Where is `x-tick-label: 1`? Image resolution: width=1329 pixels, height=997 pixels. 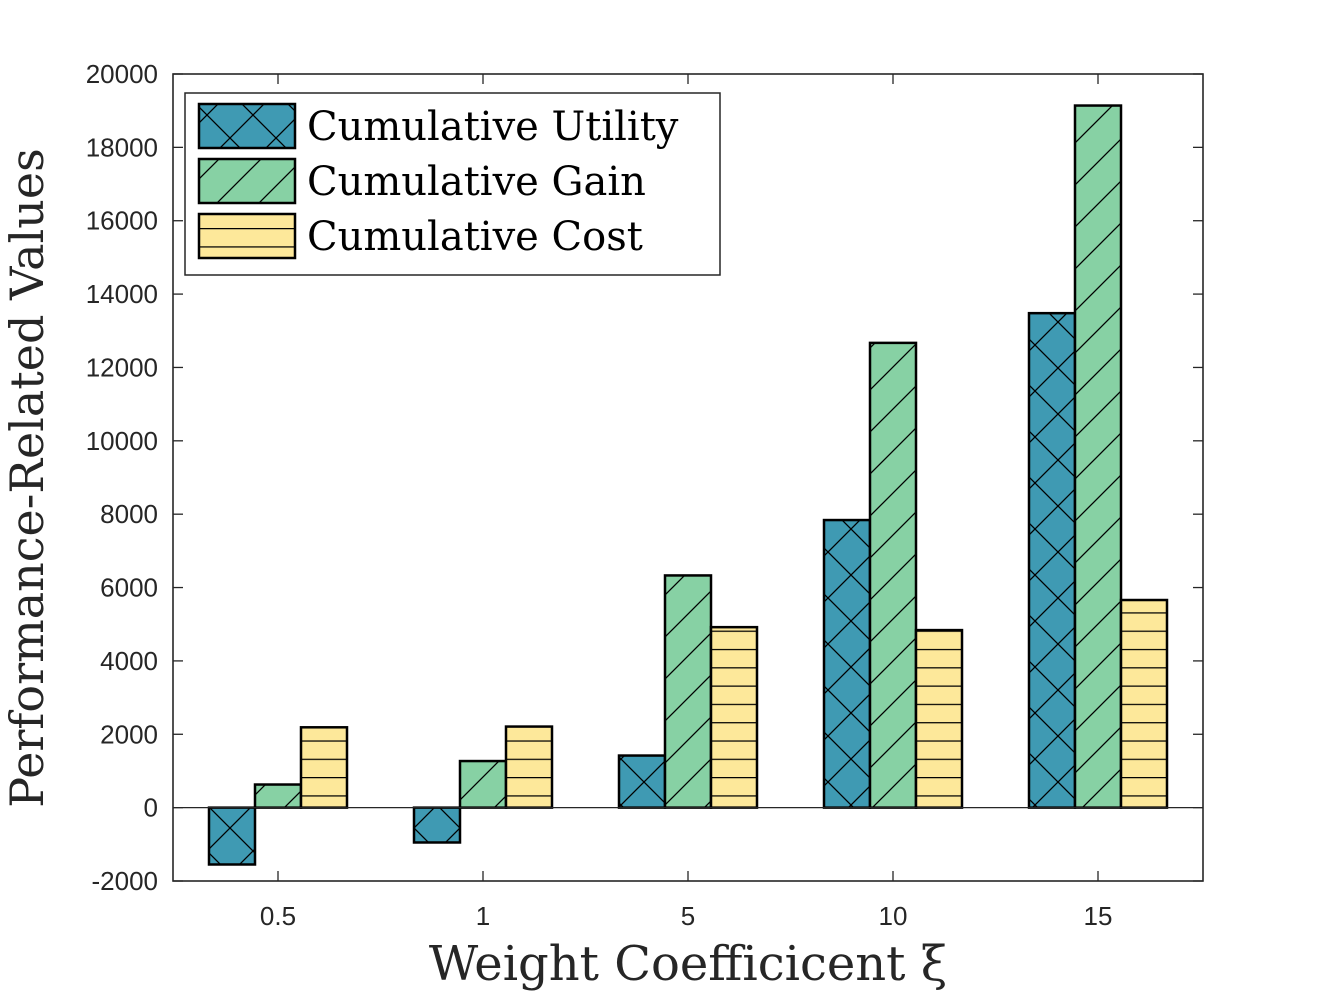
x-tick-label: 1 is located at coordinates (483, 916).